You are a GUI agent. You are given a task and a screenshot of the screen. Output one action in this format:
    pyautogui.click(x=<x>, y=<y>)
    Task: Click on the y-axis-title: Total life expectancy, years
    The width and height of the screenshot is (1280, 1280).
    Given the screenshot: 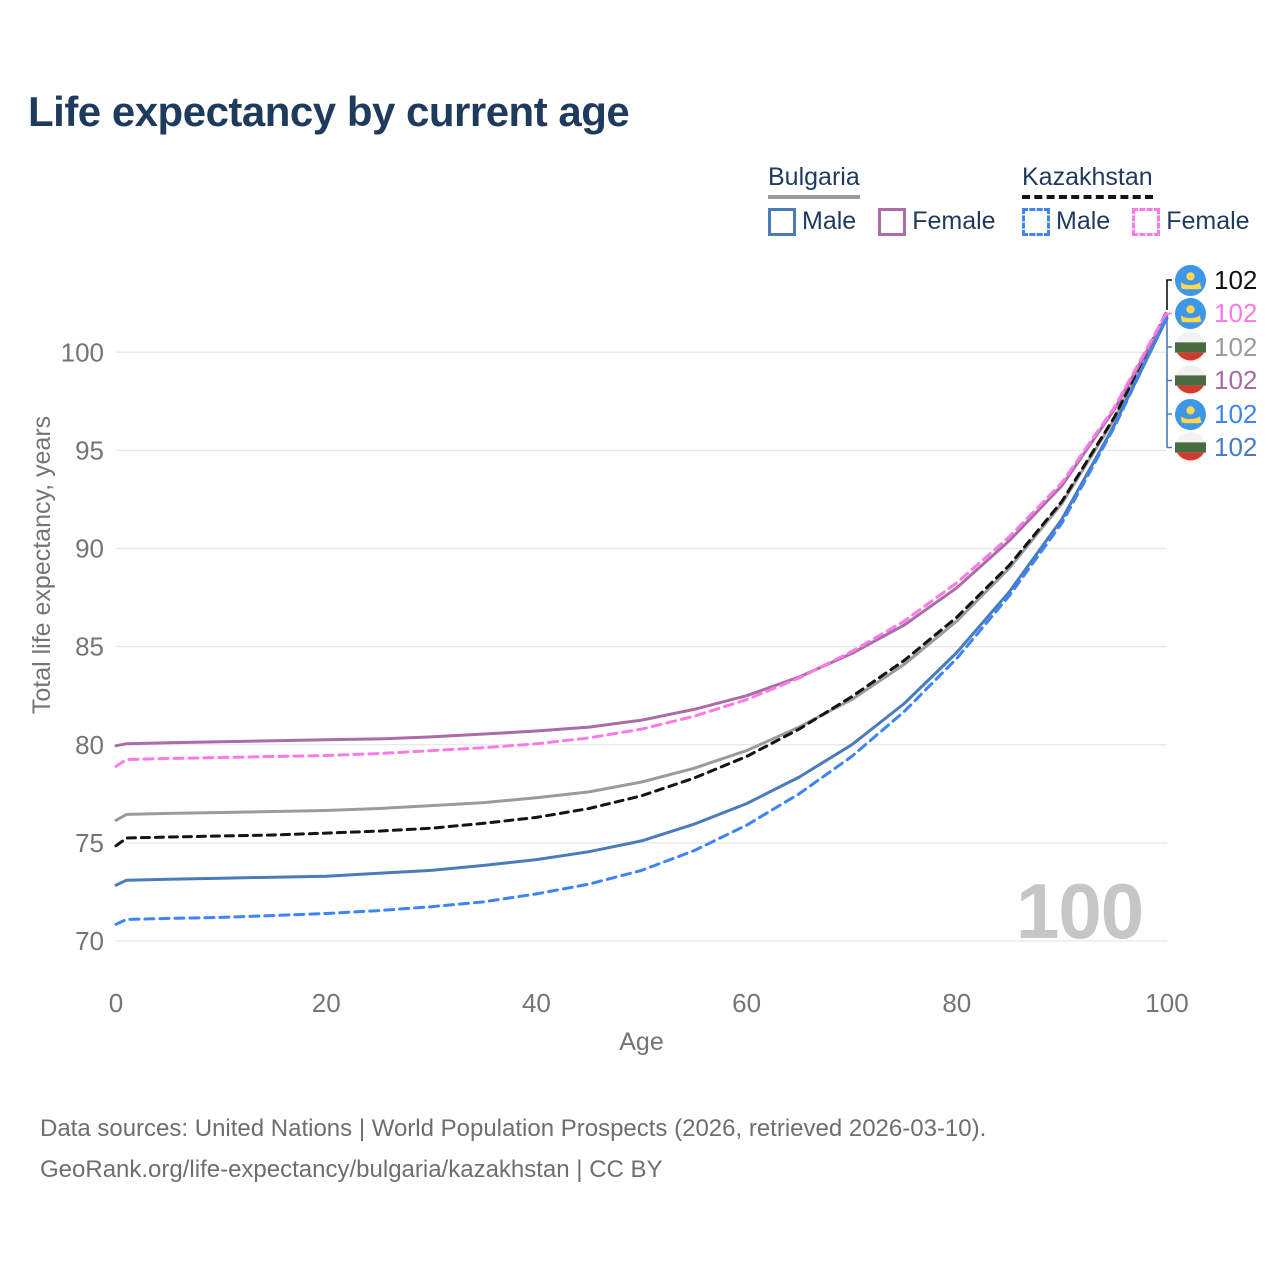 What is the action you would take?
    pyautogui.click(x=42, y=565)
    